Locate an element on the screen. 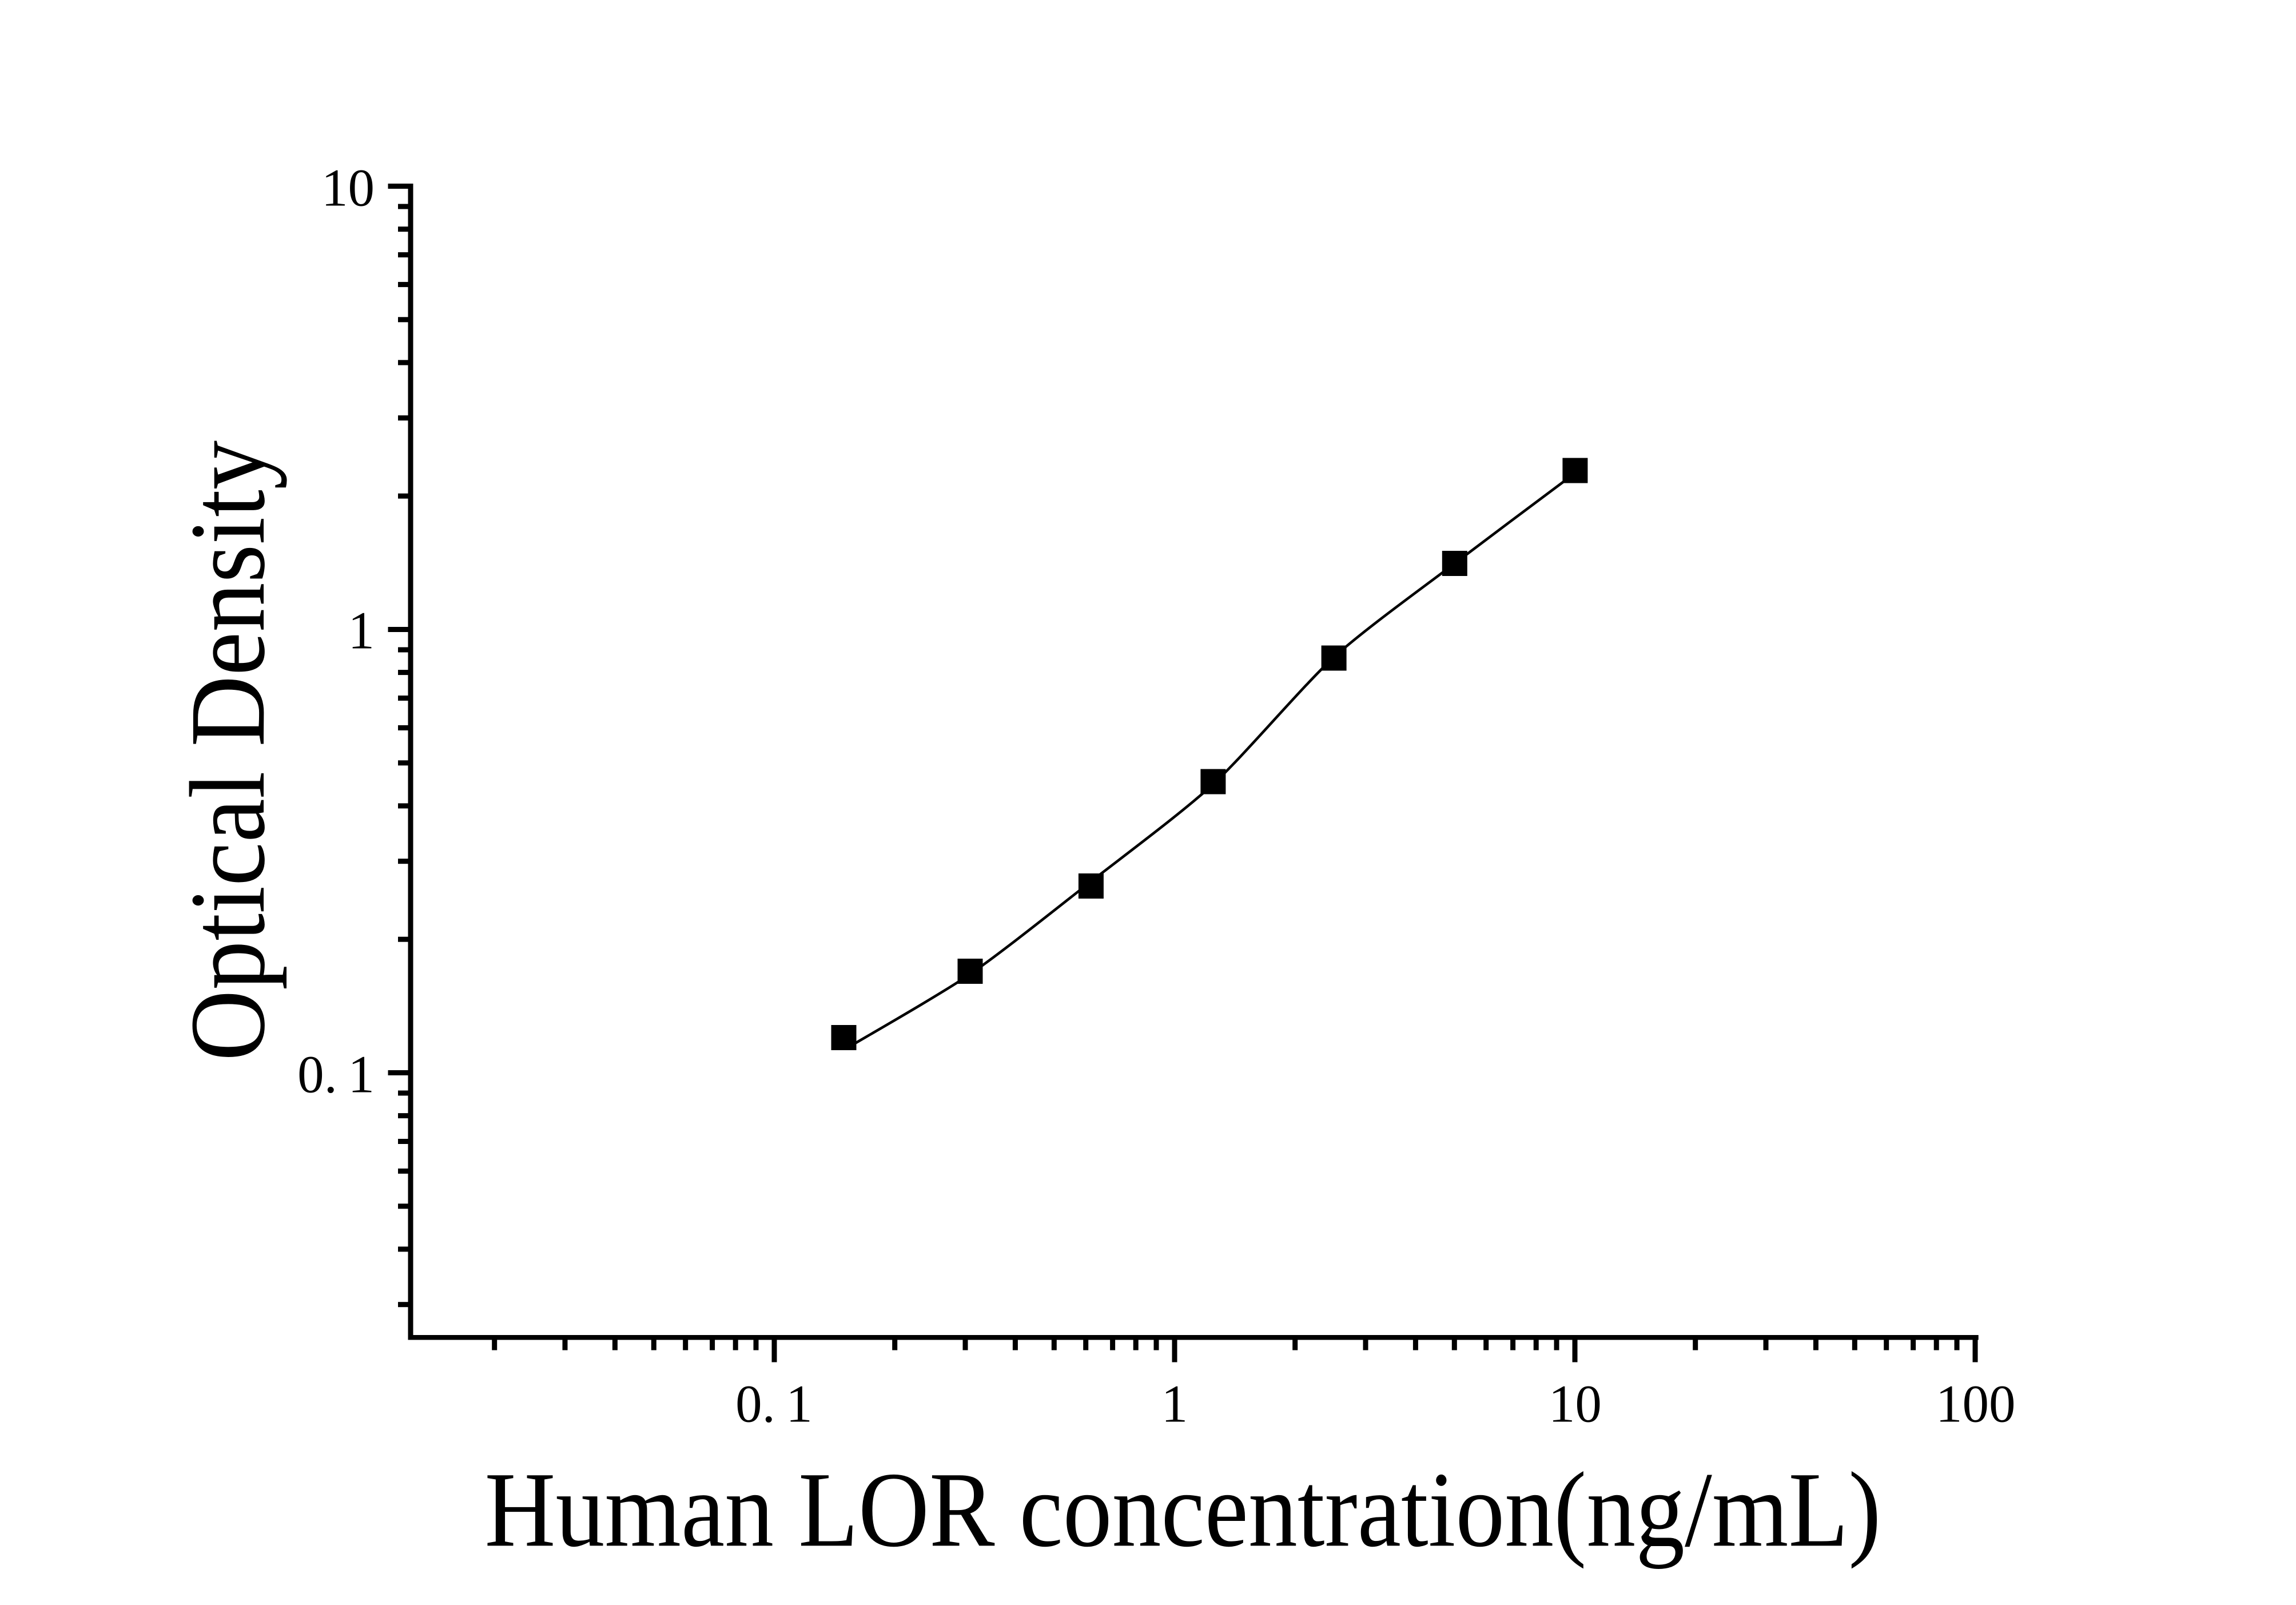  svg-text: 100 is located at coordinates (1976, 1404).